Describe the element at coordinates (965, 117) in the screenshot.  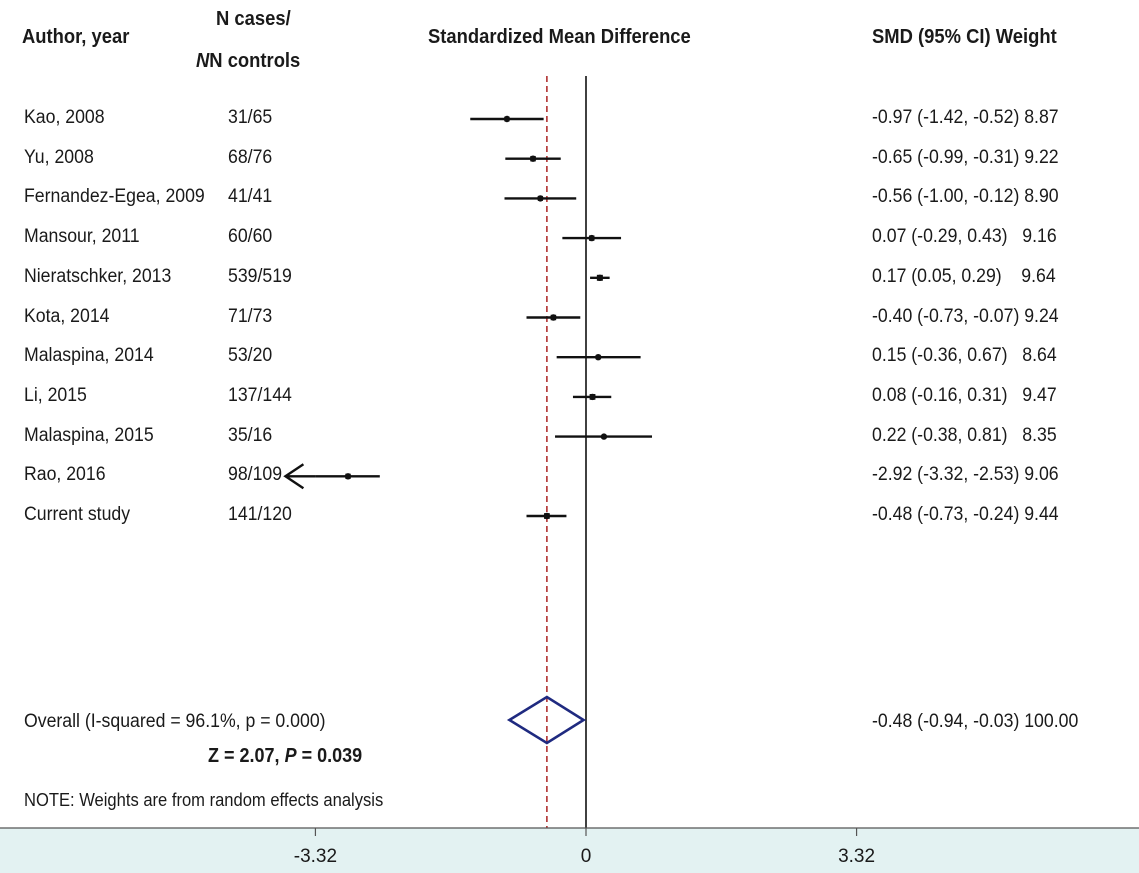
I see `study-stats: -0.97 (-1.42, -0.52) 8.87` at that location.